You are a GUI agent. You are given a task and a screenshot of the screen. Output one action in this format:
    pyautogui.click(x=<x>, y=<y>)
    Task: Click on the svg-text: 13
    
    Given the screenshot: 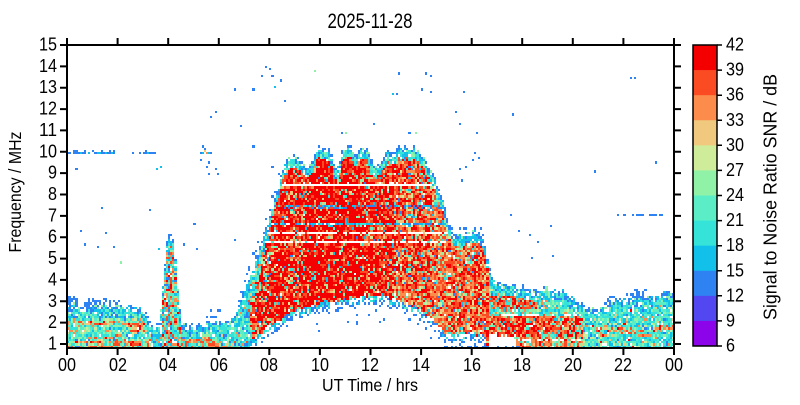 What is the action you would take?
    pyautogui.click(x=48, y=87)
    